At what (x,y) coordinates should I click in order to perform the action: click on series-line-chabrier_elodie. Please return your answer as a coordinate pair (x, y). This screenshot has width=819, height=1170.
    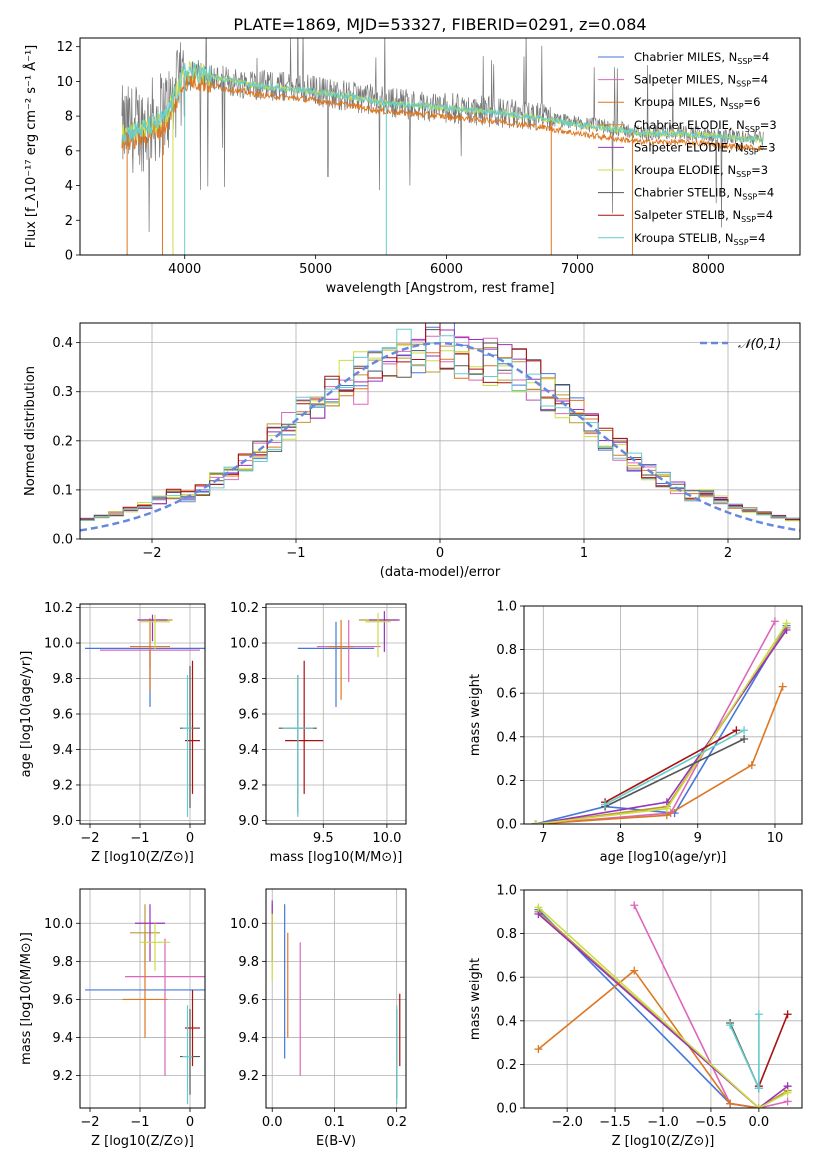
    Looking at the image, I should click on (663, 1009).